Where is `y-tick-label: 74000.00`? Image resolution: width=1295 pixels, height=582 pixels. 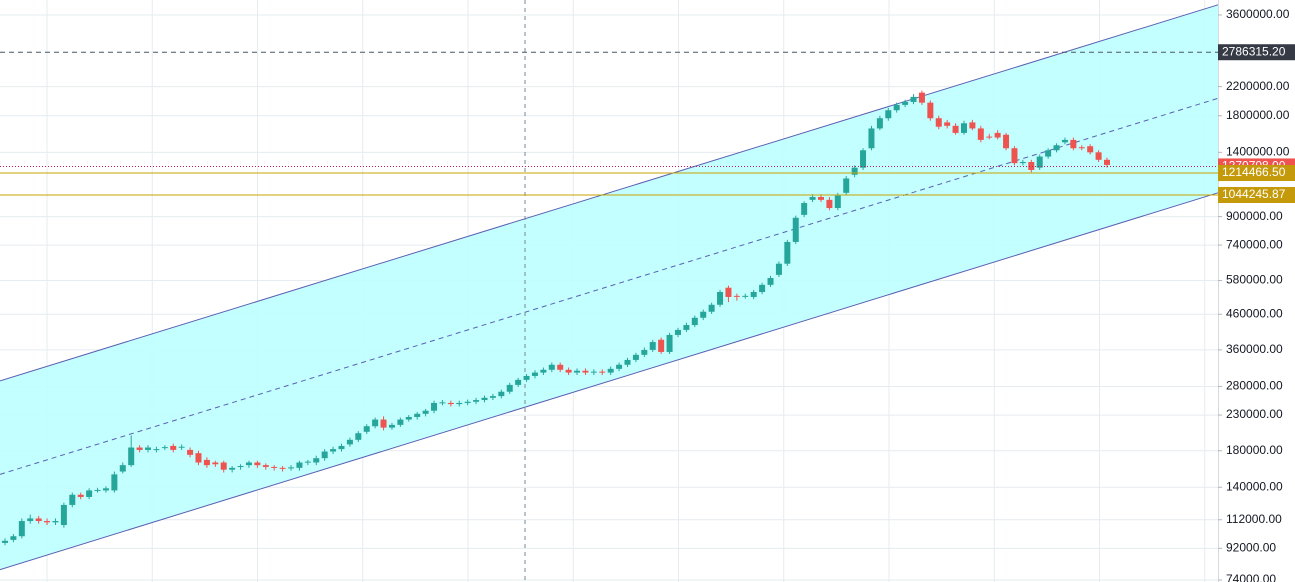
y-tick-label: 74000.00 is located at coordinates (1251, 577).